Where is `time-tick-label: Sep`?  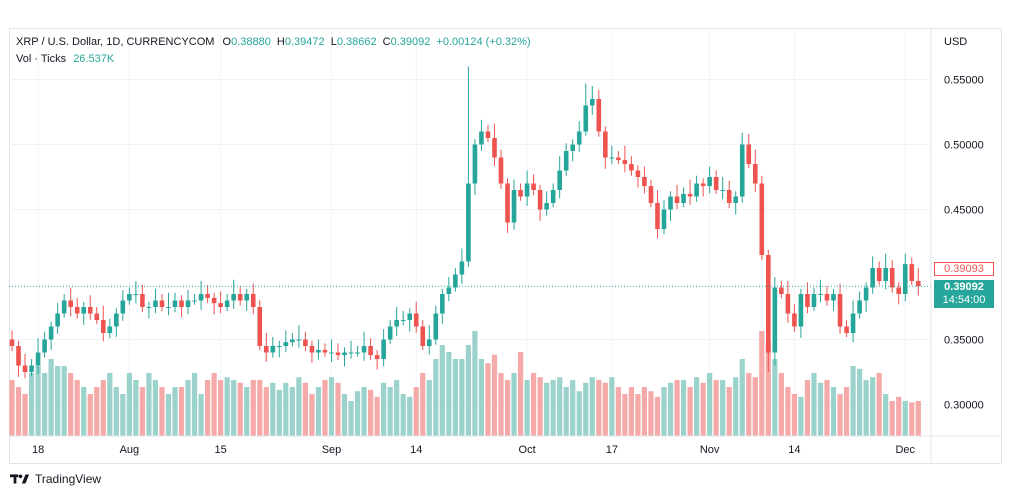 time-tick-label: Sep is located at coordinates (332, 450).